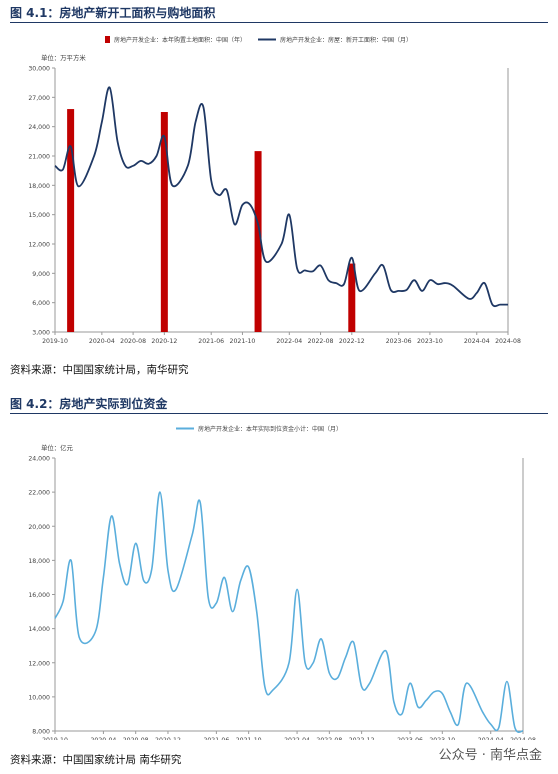 This screenshot has height=774, width=558. What do you see at coordinates (39, 215) in the screenshot?
I see `y-tick-label: 15,000` at bounding box center [39, 215].